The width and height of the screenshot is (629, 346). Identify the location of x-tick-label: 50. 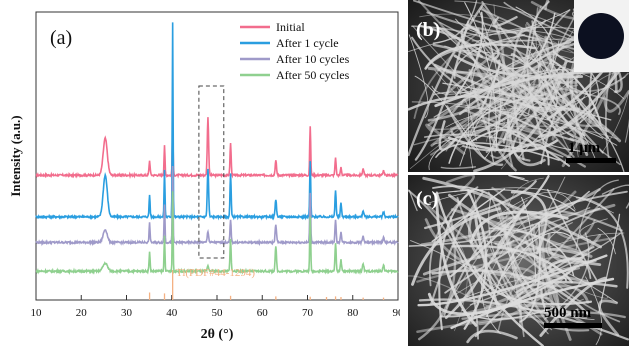
(218, 313).